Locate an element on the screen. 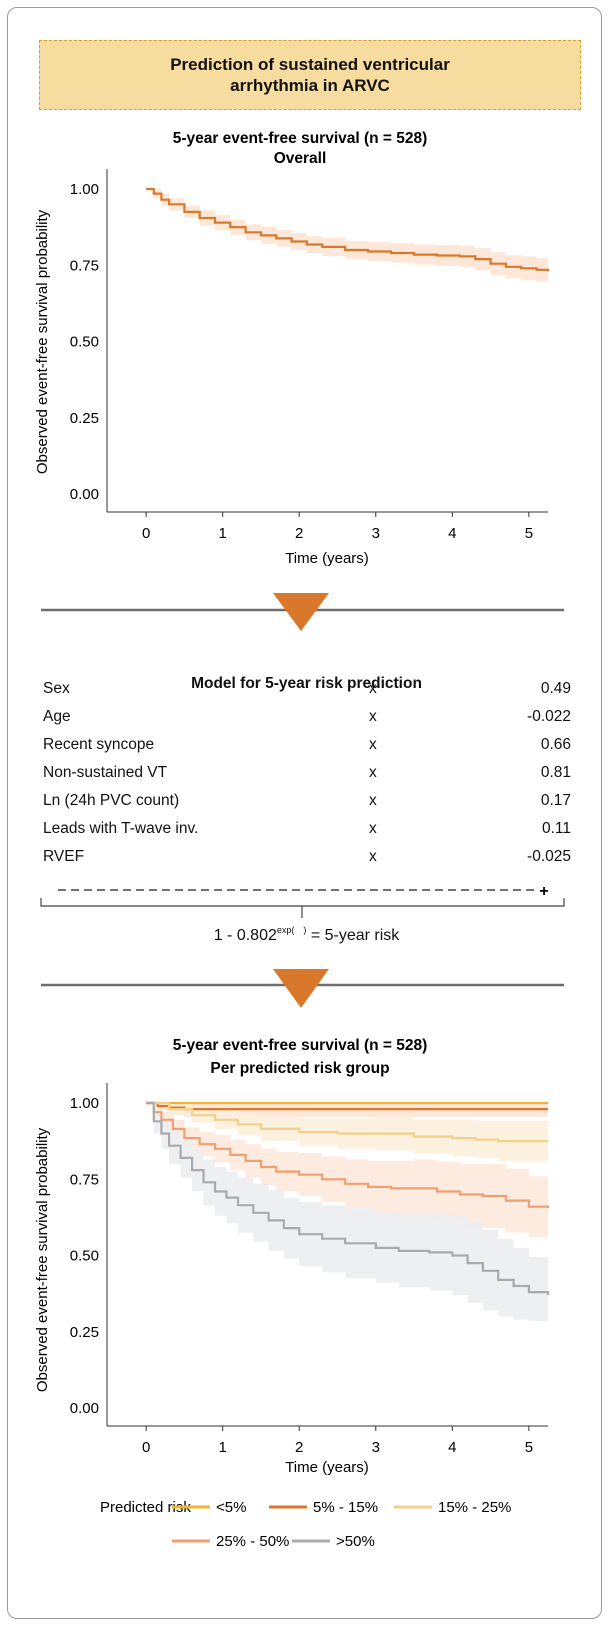  chart1-ylabel: Observed event-free survival probability is located at coordinates (42, 341).